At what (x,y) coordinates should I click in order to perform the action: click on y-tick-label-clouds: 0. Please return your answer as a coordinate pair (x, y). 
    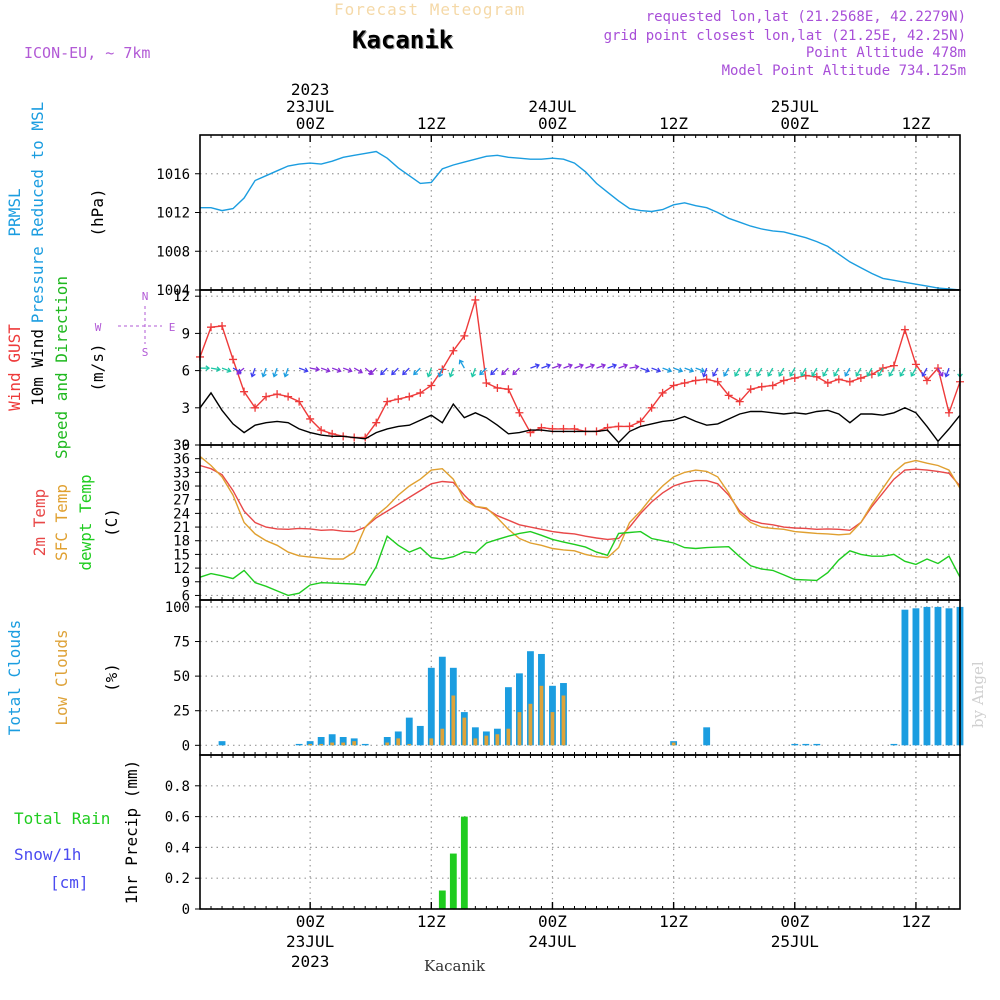
    Looking at the image, I should click on (186, 746).